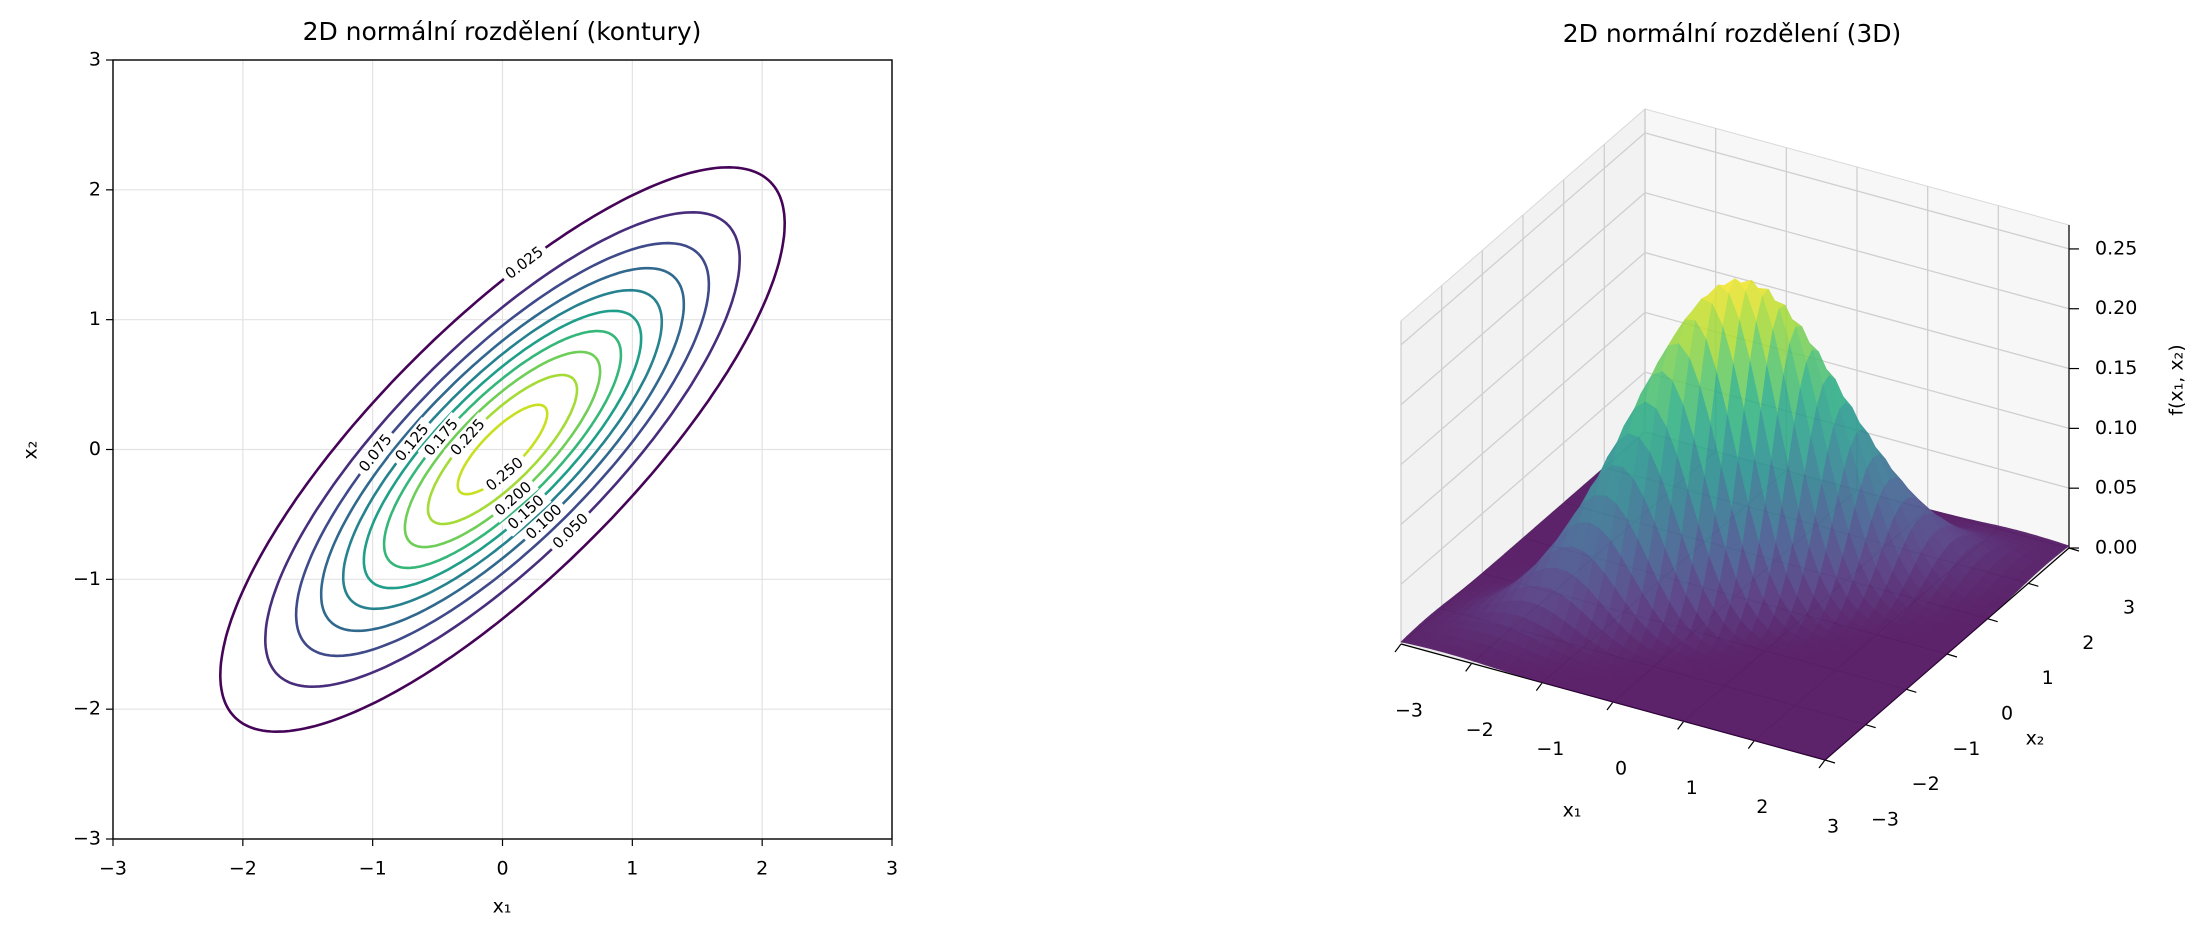  I want to click on z-axis-label: f(x₁, x₂), so click(2175, 379).